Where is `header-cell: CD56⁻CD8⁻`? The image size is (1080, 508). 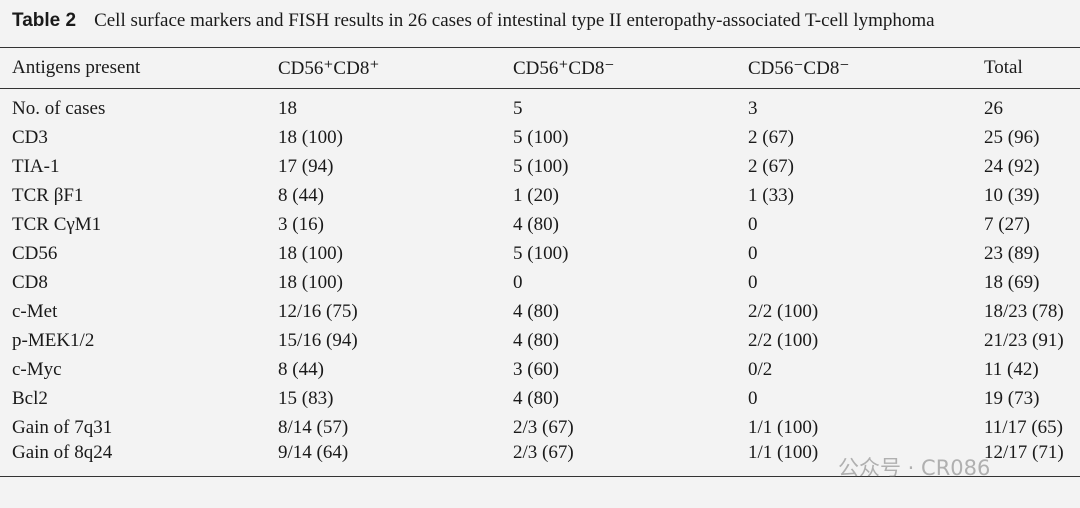
header-cell: CD56⁻CD8⁻ is located at coordinates (799, 68).